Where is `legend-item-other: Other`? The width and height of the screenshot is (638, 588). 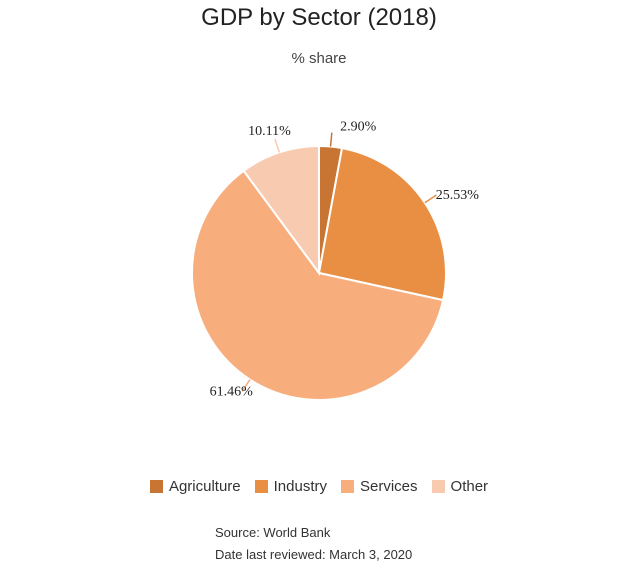
legend-item-other: Other is located at coordinates (460, 486).